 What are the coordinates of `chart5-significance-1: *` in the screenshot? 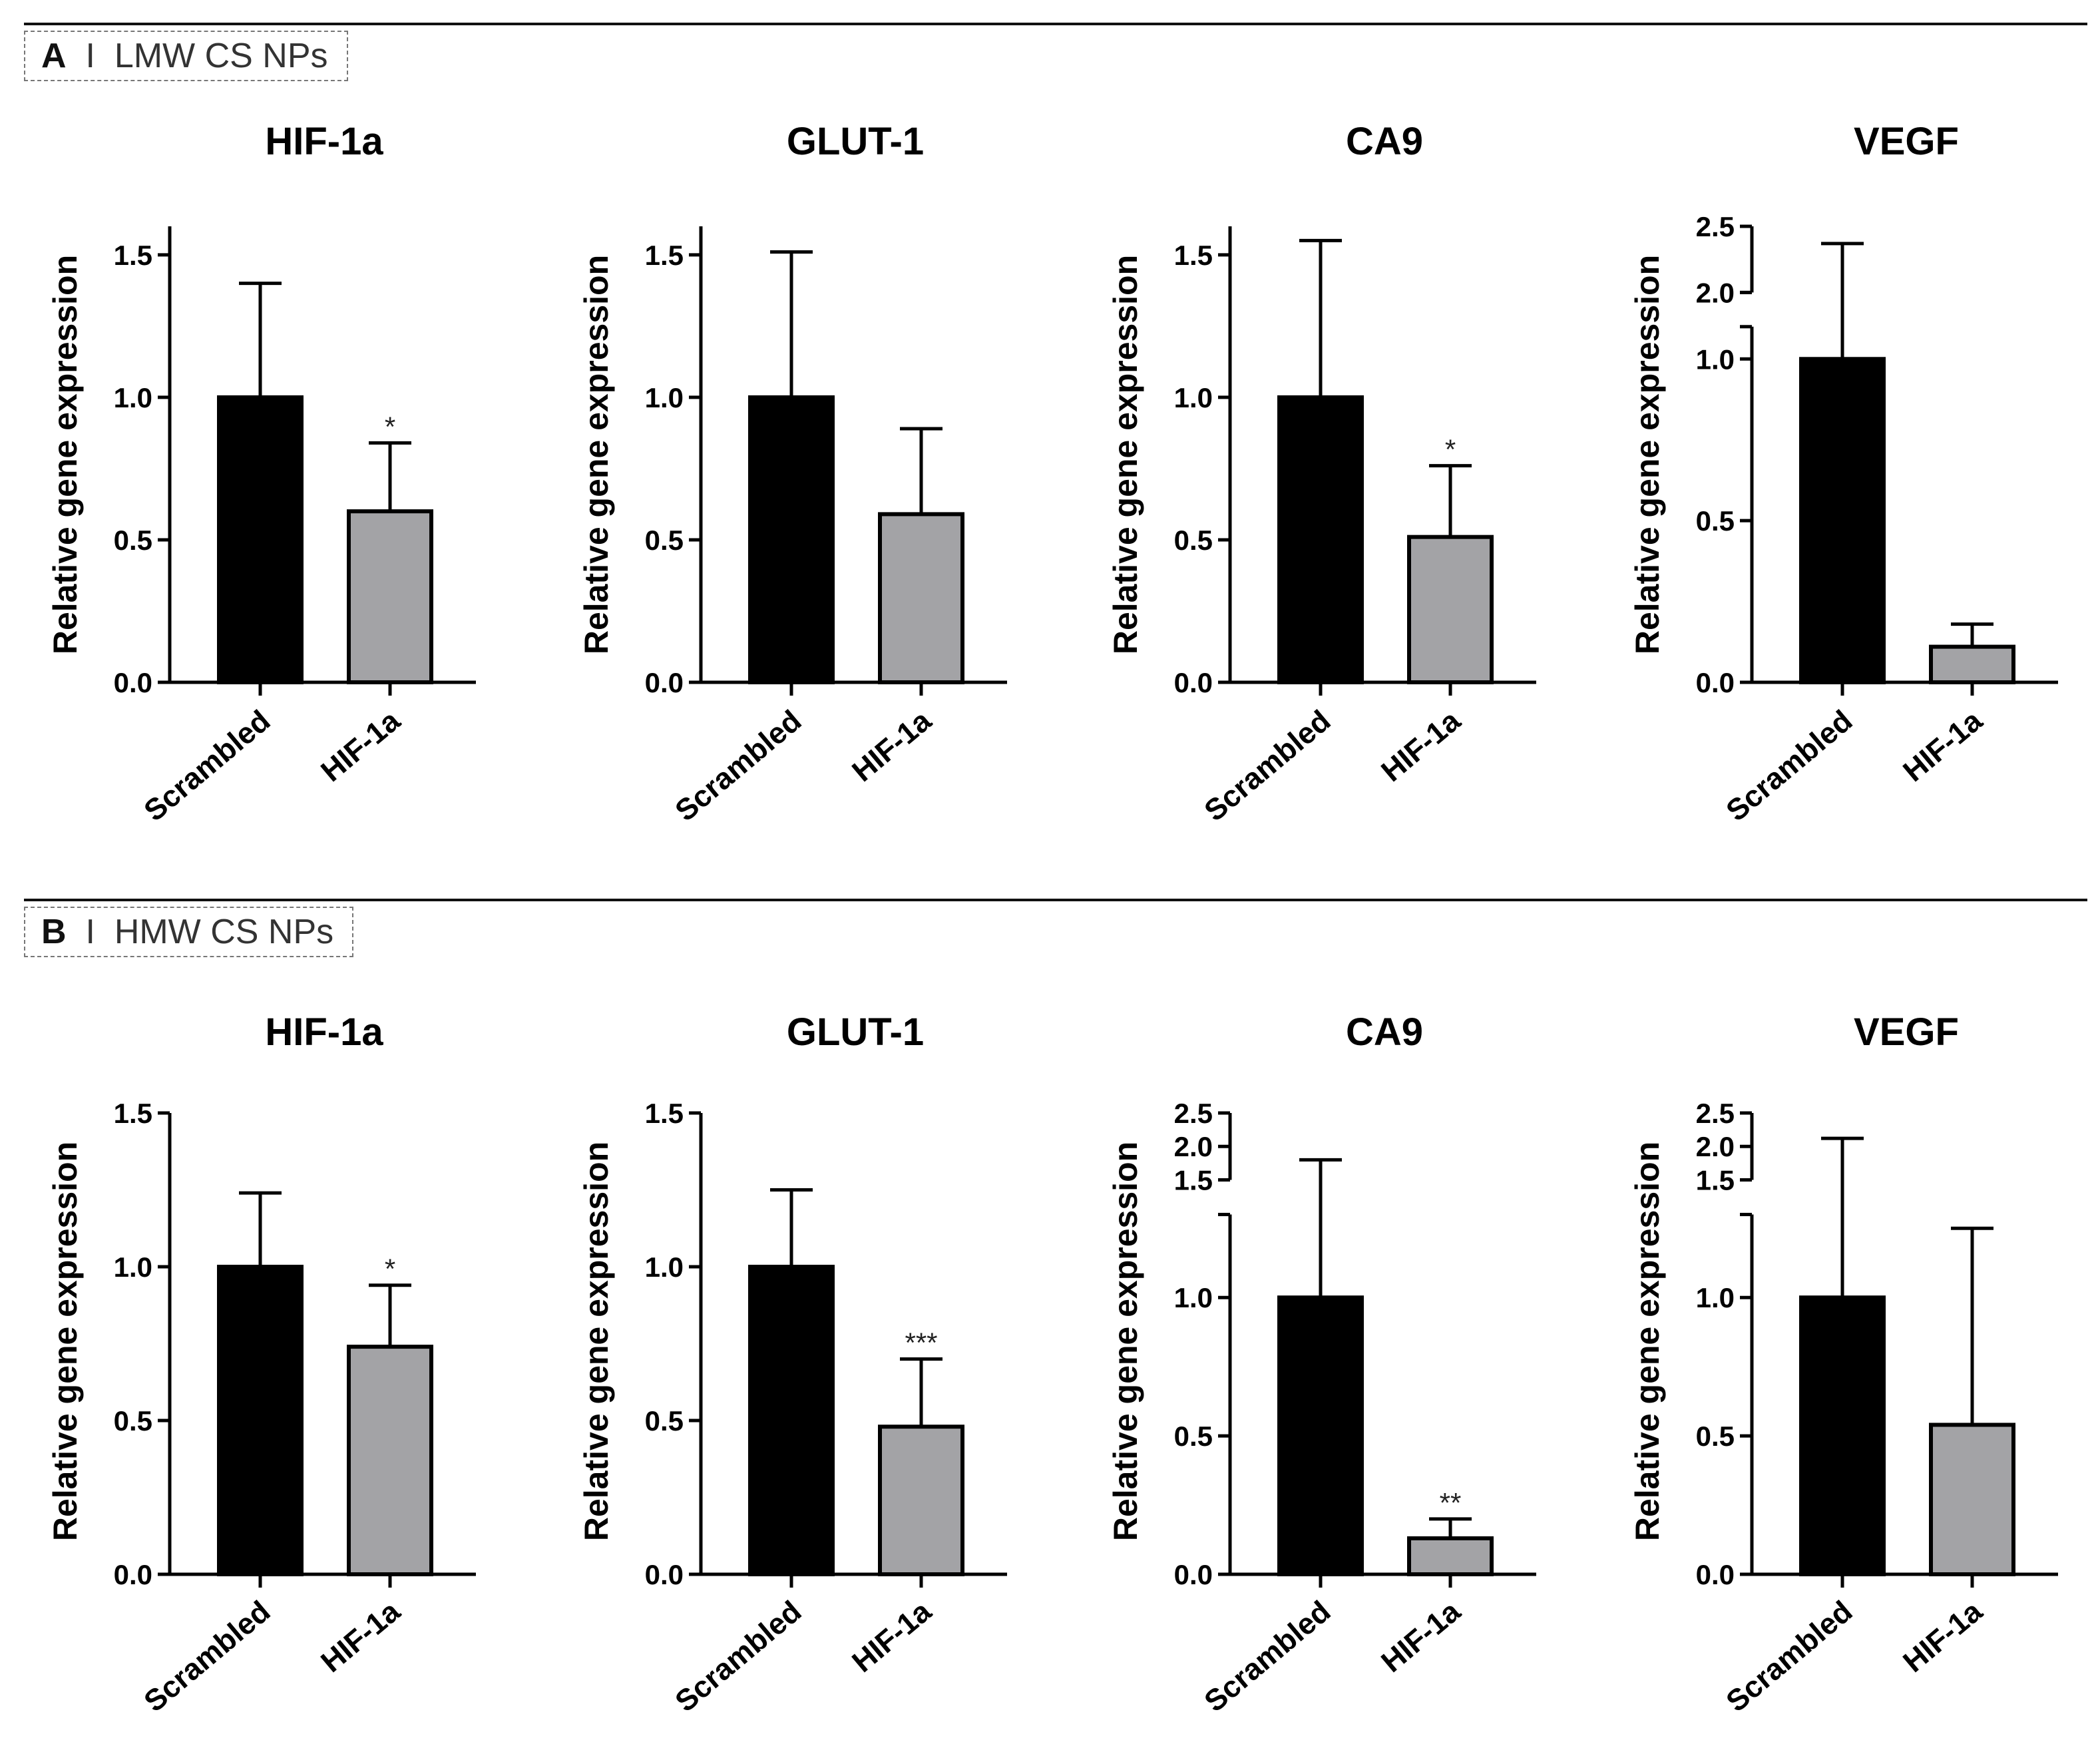 It's located at (390, 1269).